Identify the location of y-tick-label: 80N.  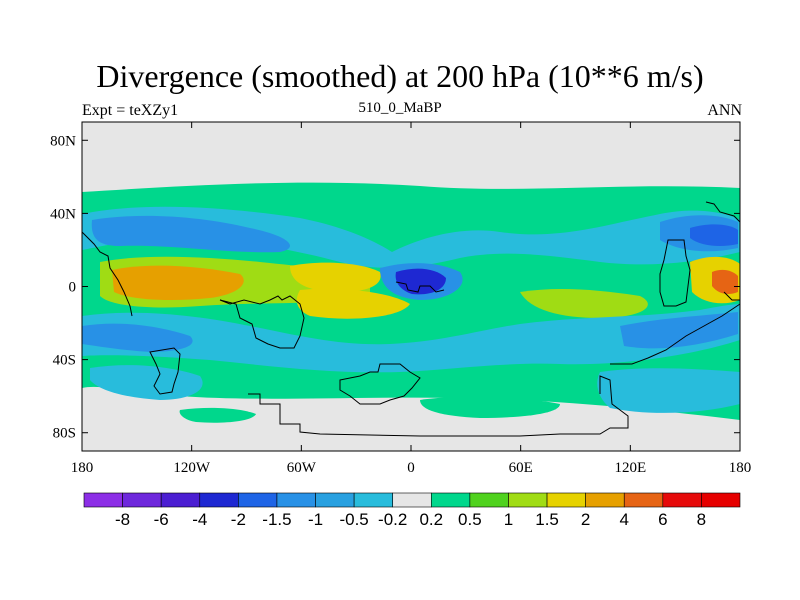
(63, 141).